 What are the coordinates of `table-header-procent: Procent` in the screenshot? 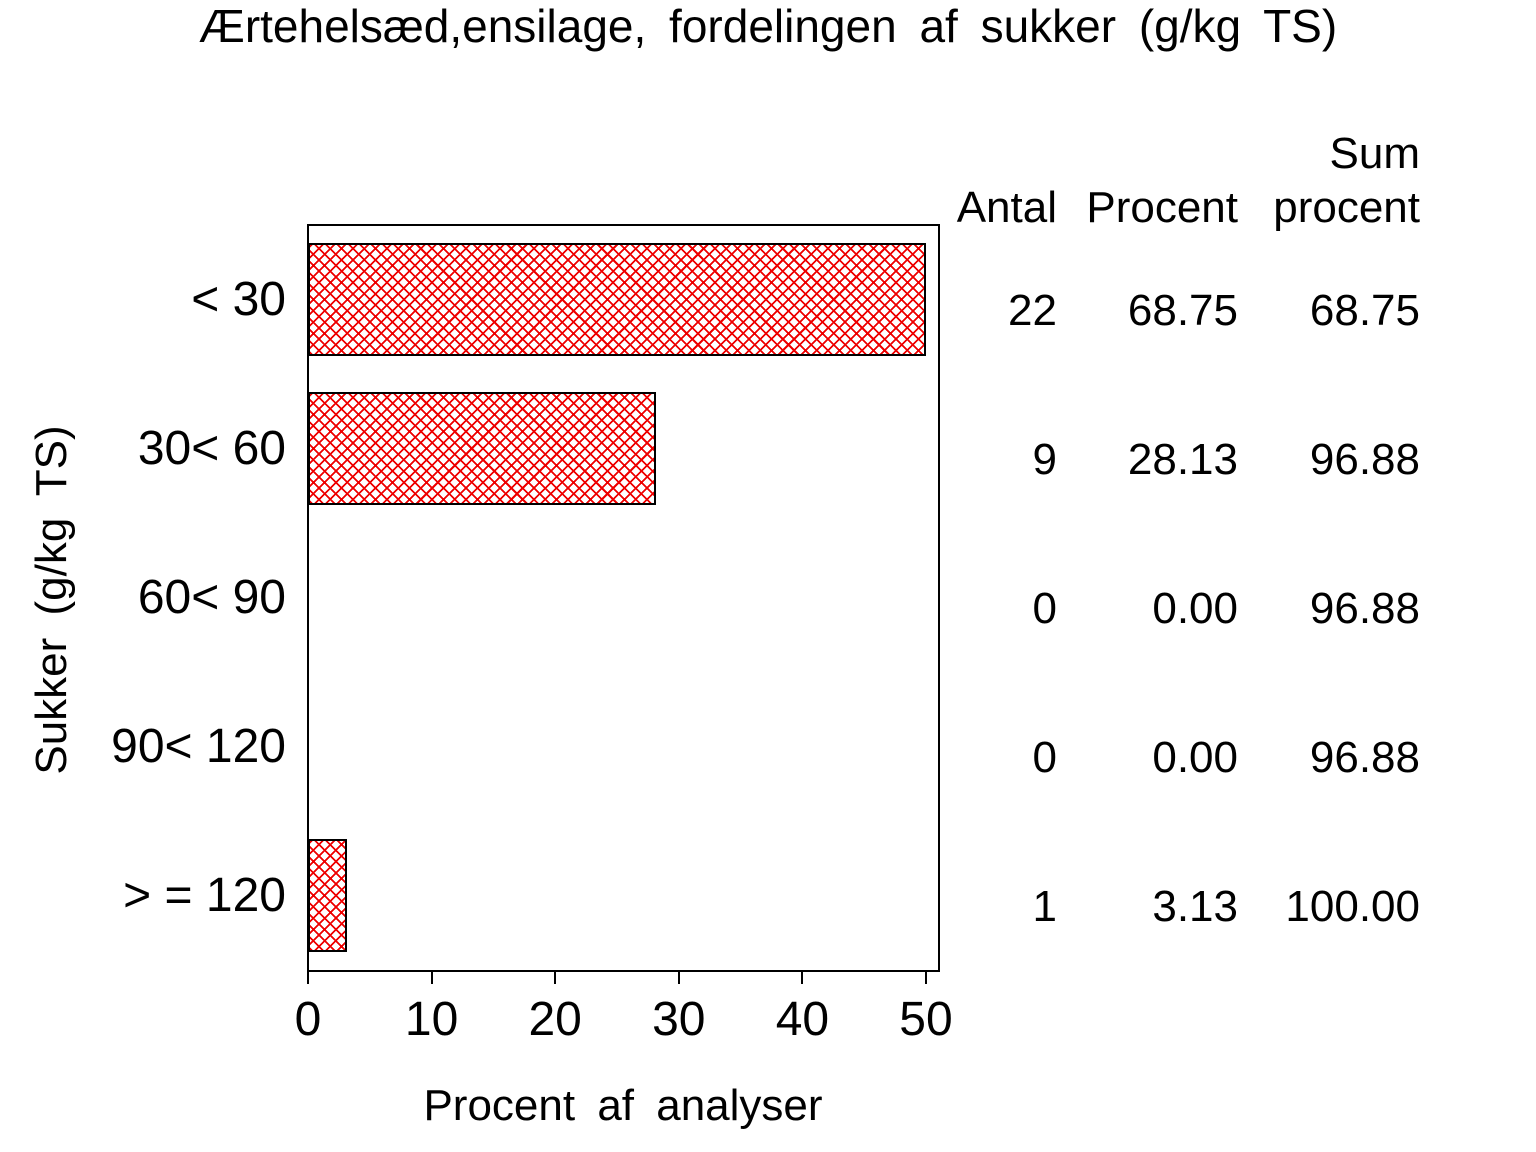 It's located at (1162, 207).